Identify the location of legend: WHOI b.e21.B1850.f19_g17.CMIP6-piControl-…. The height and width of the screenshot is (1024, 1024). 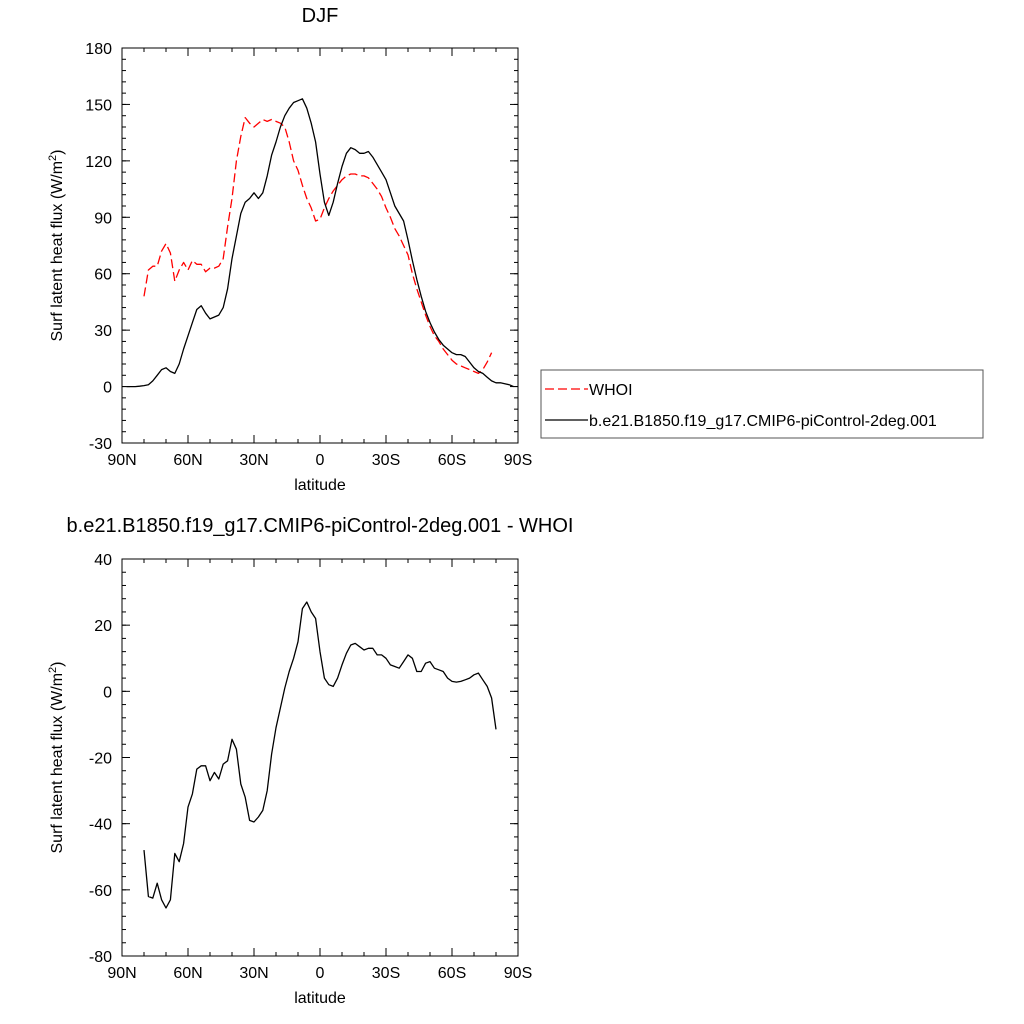
(762, 404).